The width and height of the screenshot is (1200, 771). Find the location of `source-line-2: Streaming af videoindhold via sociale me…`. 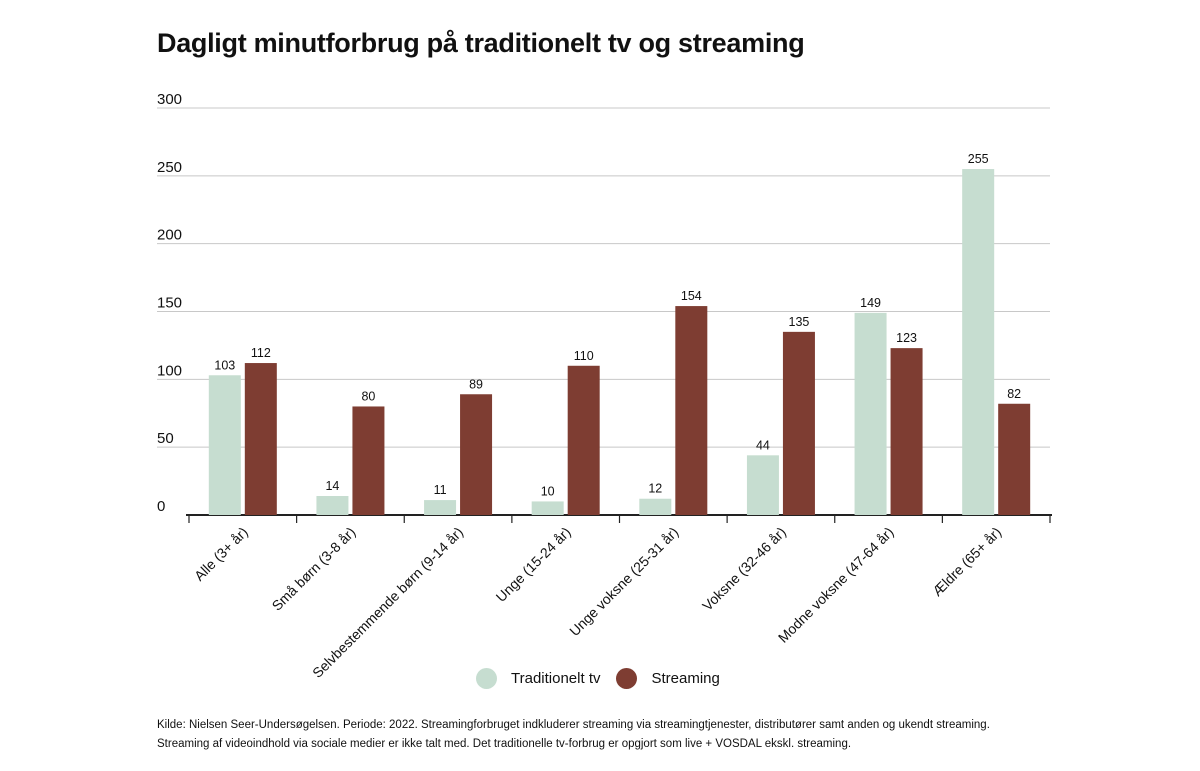

source-line-2: Streaming af videoindhold via sociale me… is located at coordinates (504, 744).